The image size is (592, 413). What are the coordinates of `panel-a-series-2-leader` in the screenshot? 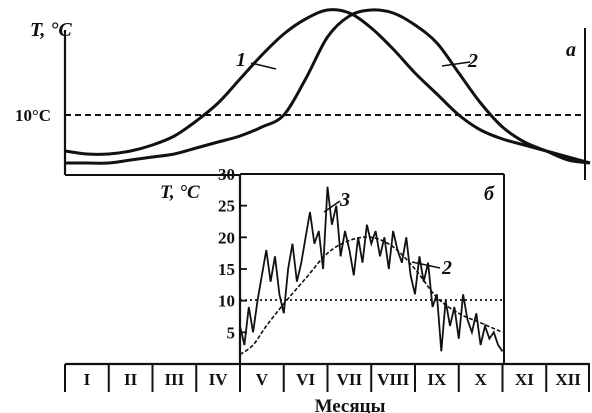 It's located at (456, 64).